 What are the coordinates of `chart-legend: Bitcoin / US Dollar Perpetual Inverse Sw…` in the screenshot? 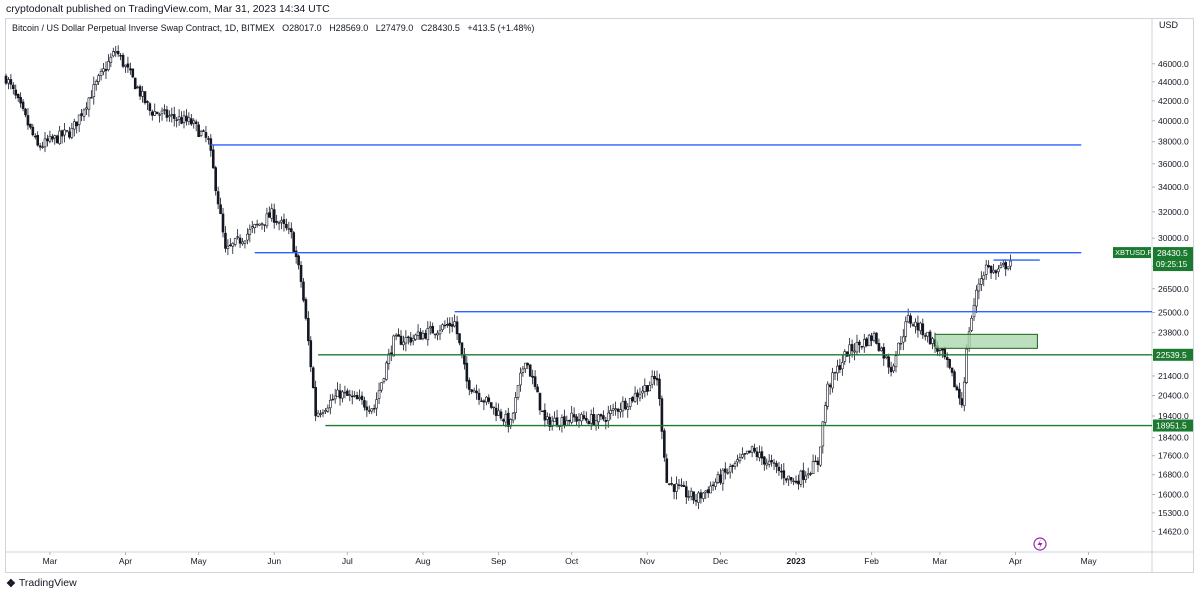 It's located at (275, 28).